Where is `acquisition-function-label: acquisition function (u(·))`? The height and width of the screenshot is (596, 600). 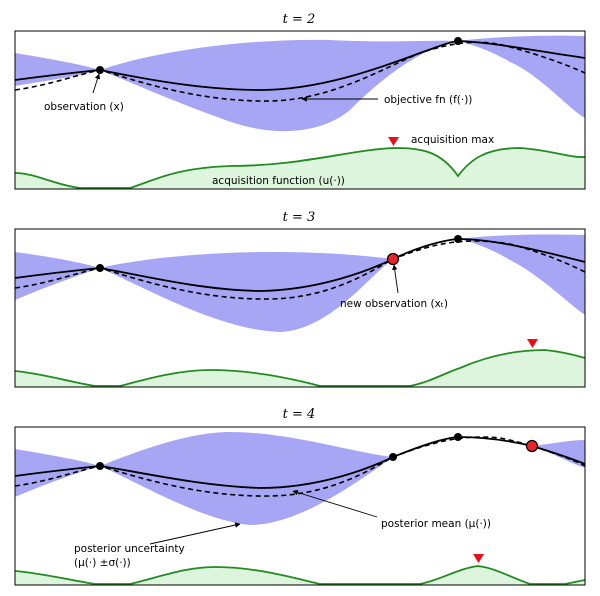
acquisition-function-label: acquisition function (u(·)) is located at coordinates (278, 181).